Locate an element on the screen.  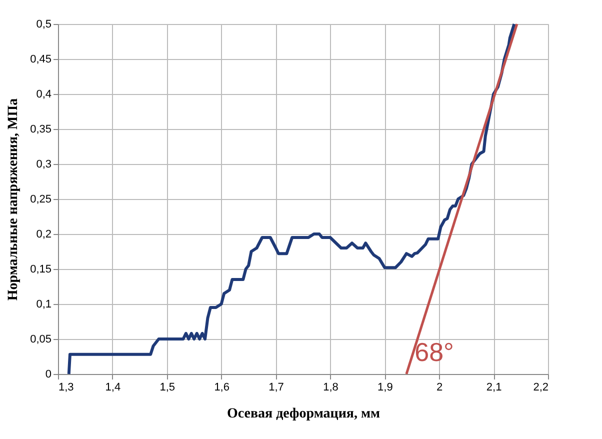
y-tick-label: 0,5 is located at coordinates (44, 24).